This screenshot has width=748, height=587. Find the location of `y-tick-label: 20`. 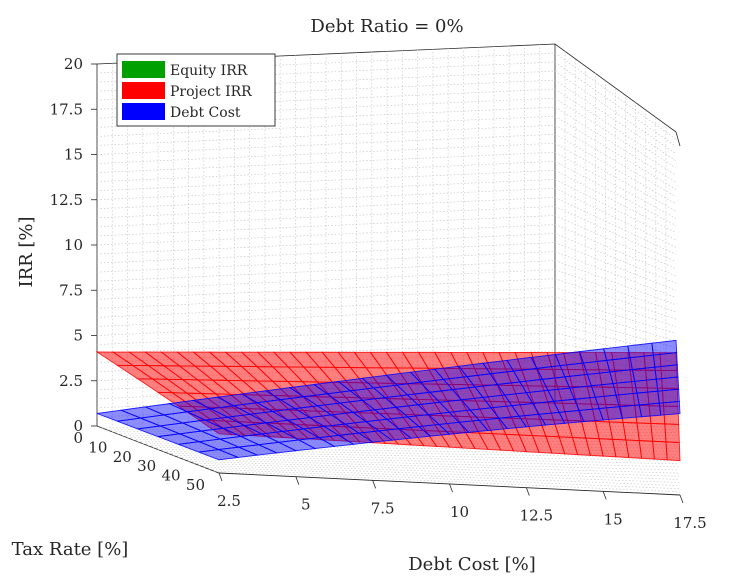

y-tick-label: 20 is located at coordinates (122, 457).